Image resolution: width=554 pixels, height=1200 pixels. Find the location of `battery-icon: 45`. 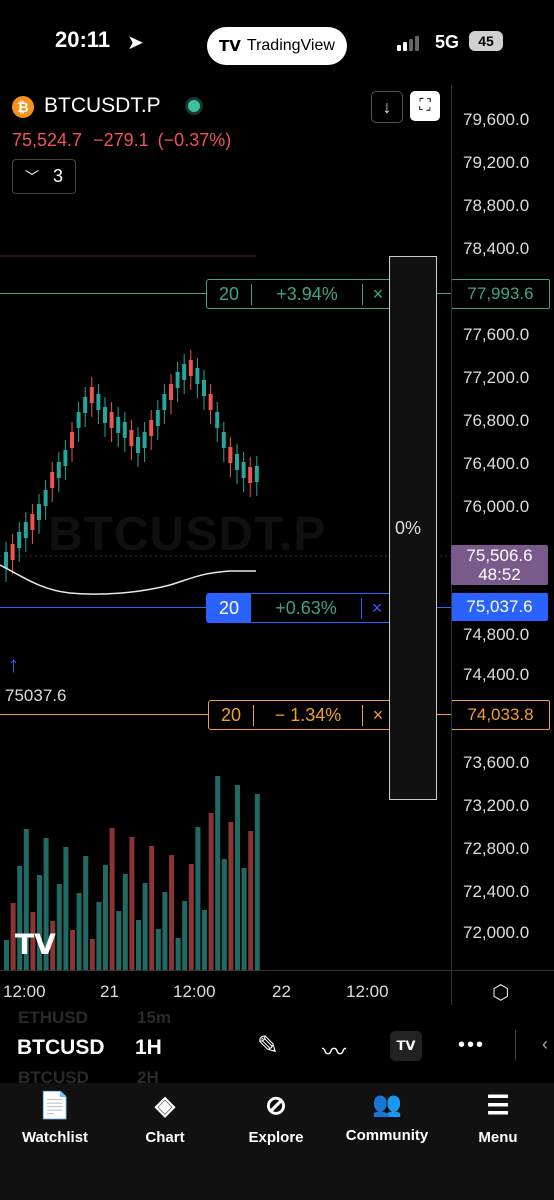

battery-icon: 45 is located at coordinates (486, 41).